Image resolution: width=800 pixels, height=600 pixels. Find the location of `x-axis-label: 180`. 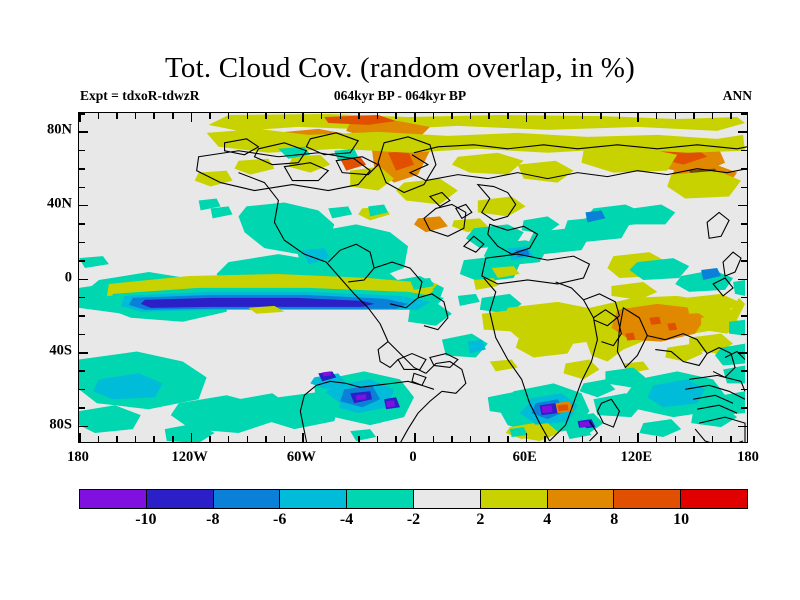

x-axis-label: 180 is located at coordinates (78, 457).